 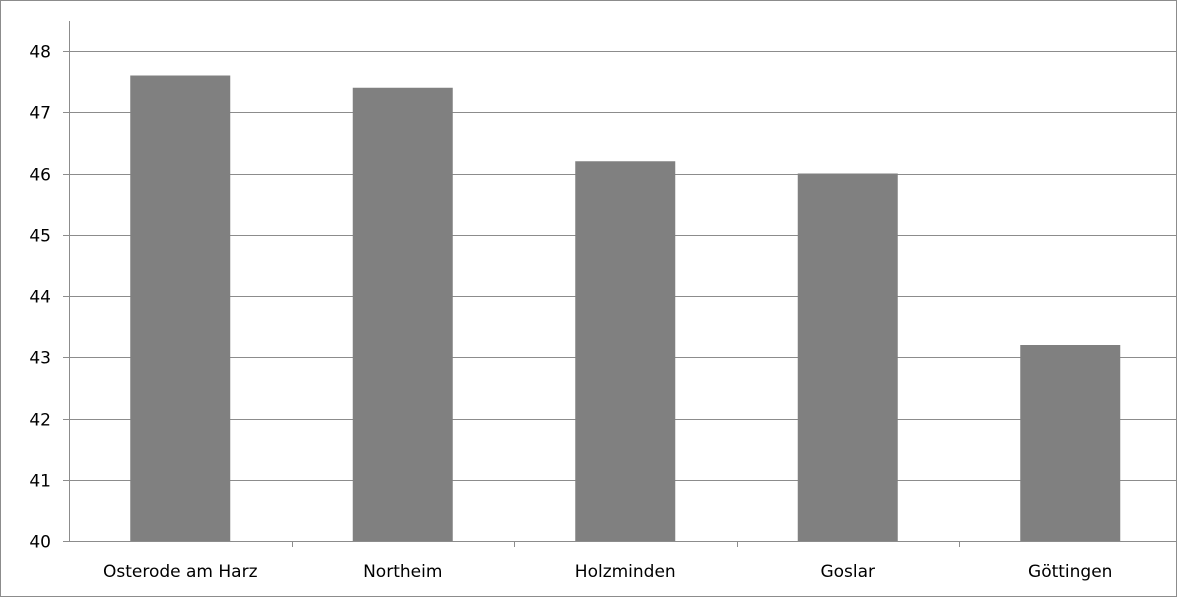 What do you see at coordinates (40, 237) in the screenshot?
I see `y-tick-label: 45` at bounding box center [40, 237].